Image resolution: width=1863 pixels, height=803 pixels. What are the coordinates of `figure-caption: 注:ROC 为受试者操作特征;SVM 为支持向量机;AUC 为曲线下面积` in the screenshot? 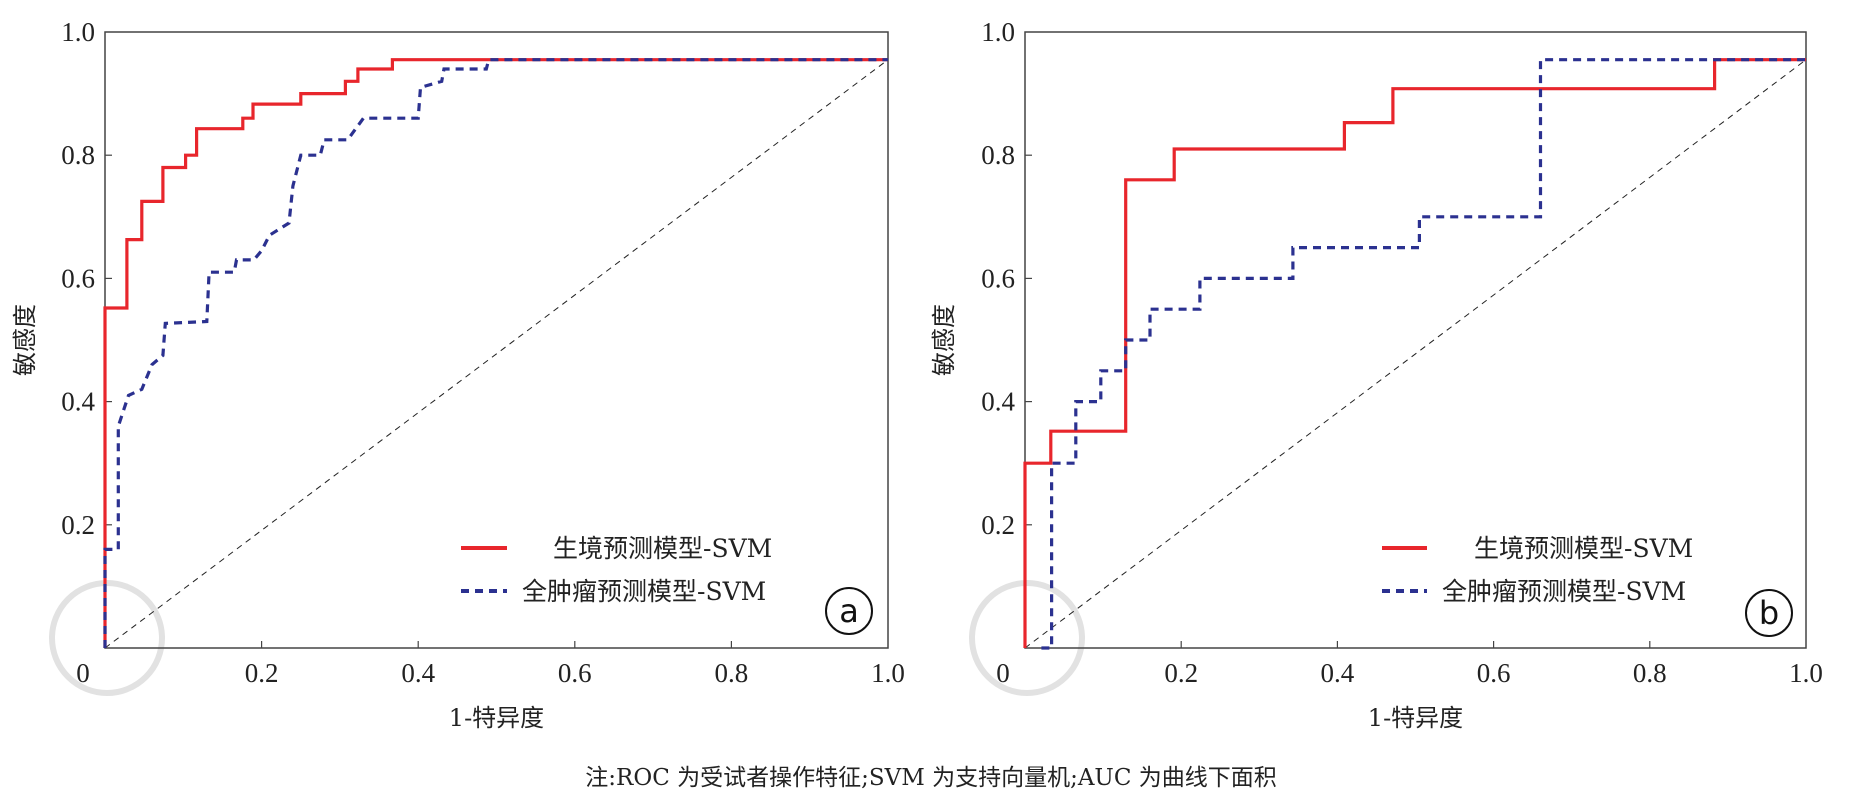 It's located at (930, 778).